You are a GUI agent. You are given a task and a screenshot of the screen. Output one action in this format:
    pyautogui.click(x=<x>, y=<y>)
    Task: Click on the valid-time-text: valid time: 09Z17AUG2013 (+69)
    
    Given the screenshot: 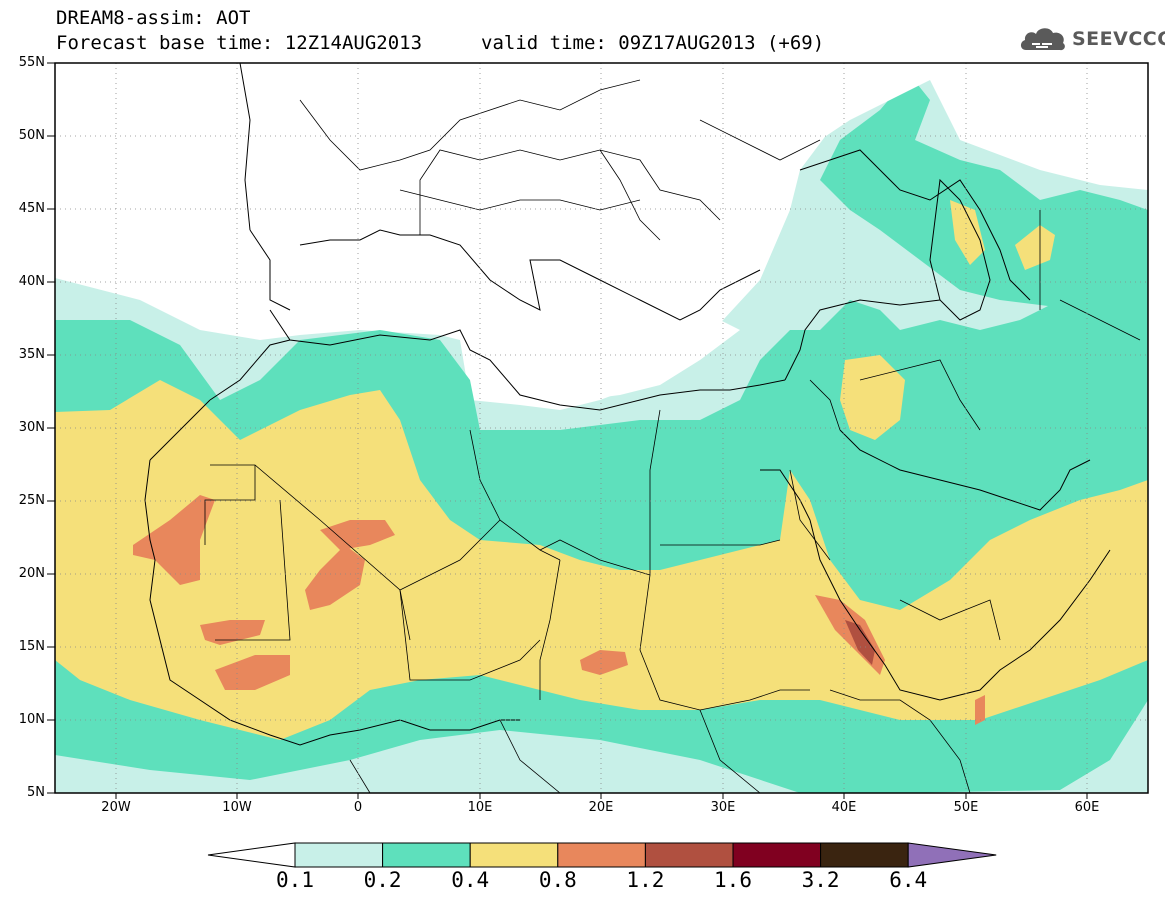 What is the action you would take?
    pyautogui.click(x=653, y=43)
    